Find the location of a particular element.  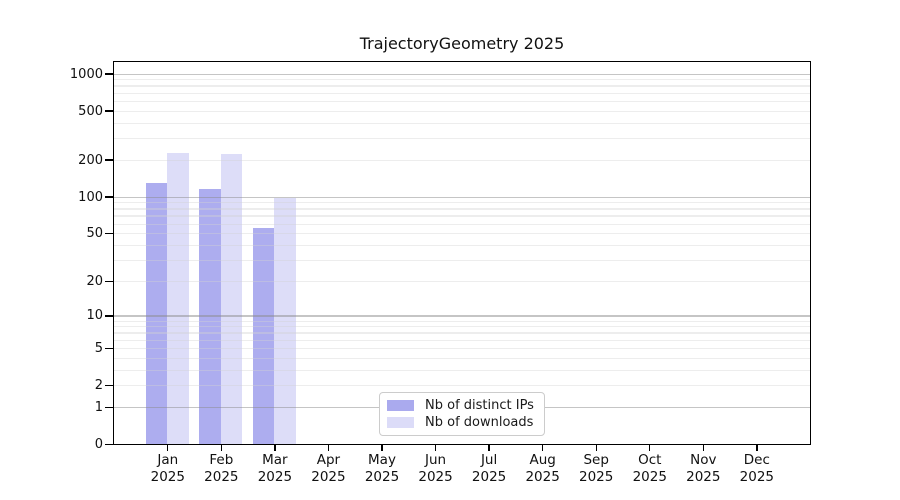

x-tick-label-oct: Oct 2025 is located at coordinates (650, 469).